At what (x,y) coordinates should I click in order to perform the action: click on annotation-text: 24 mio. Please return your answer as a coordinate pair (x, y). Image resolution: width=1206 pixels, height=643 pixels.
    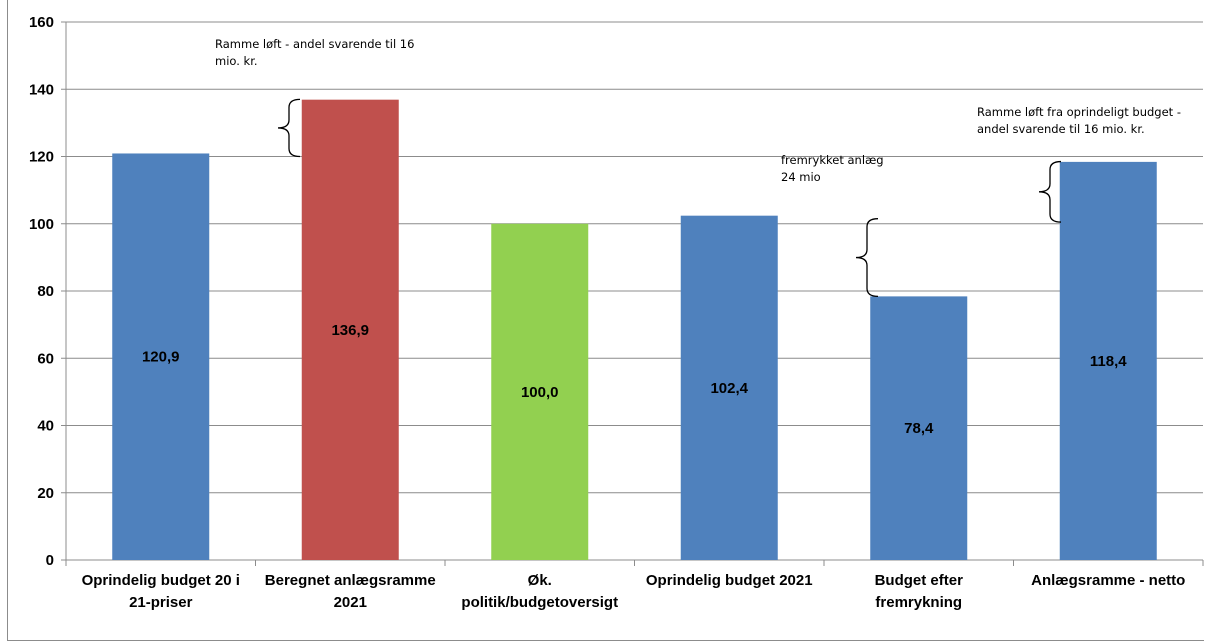
    Looking at the image, I should click on (801, 177).